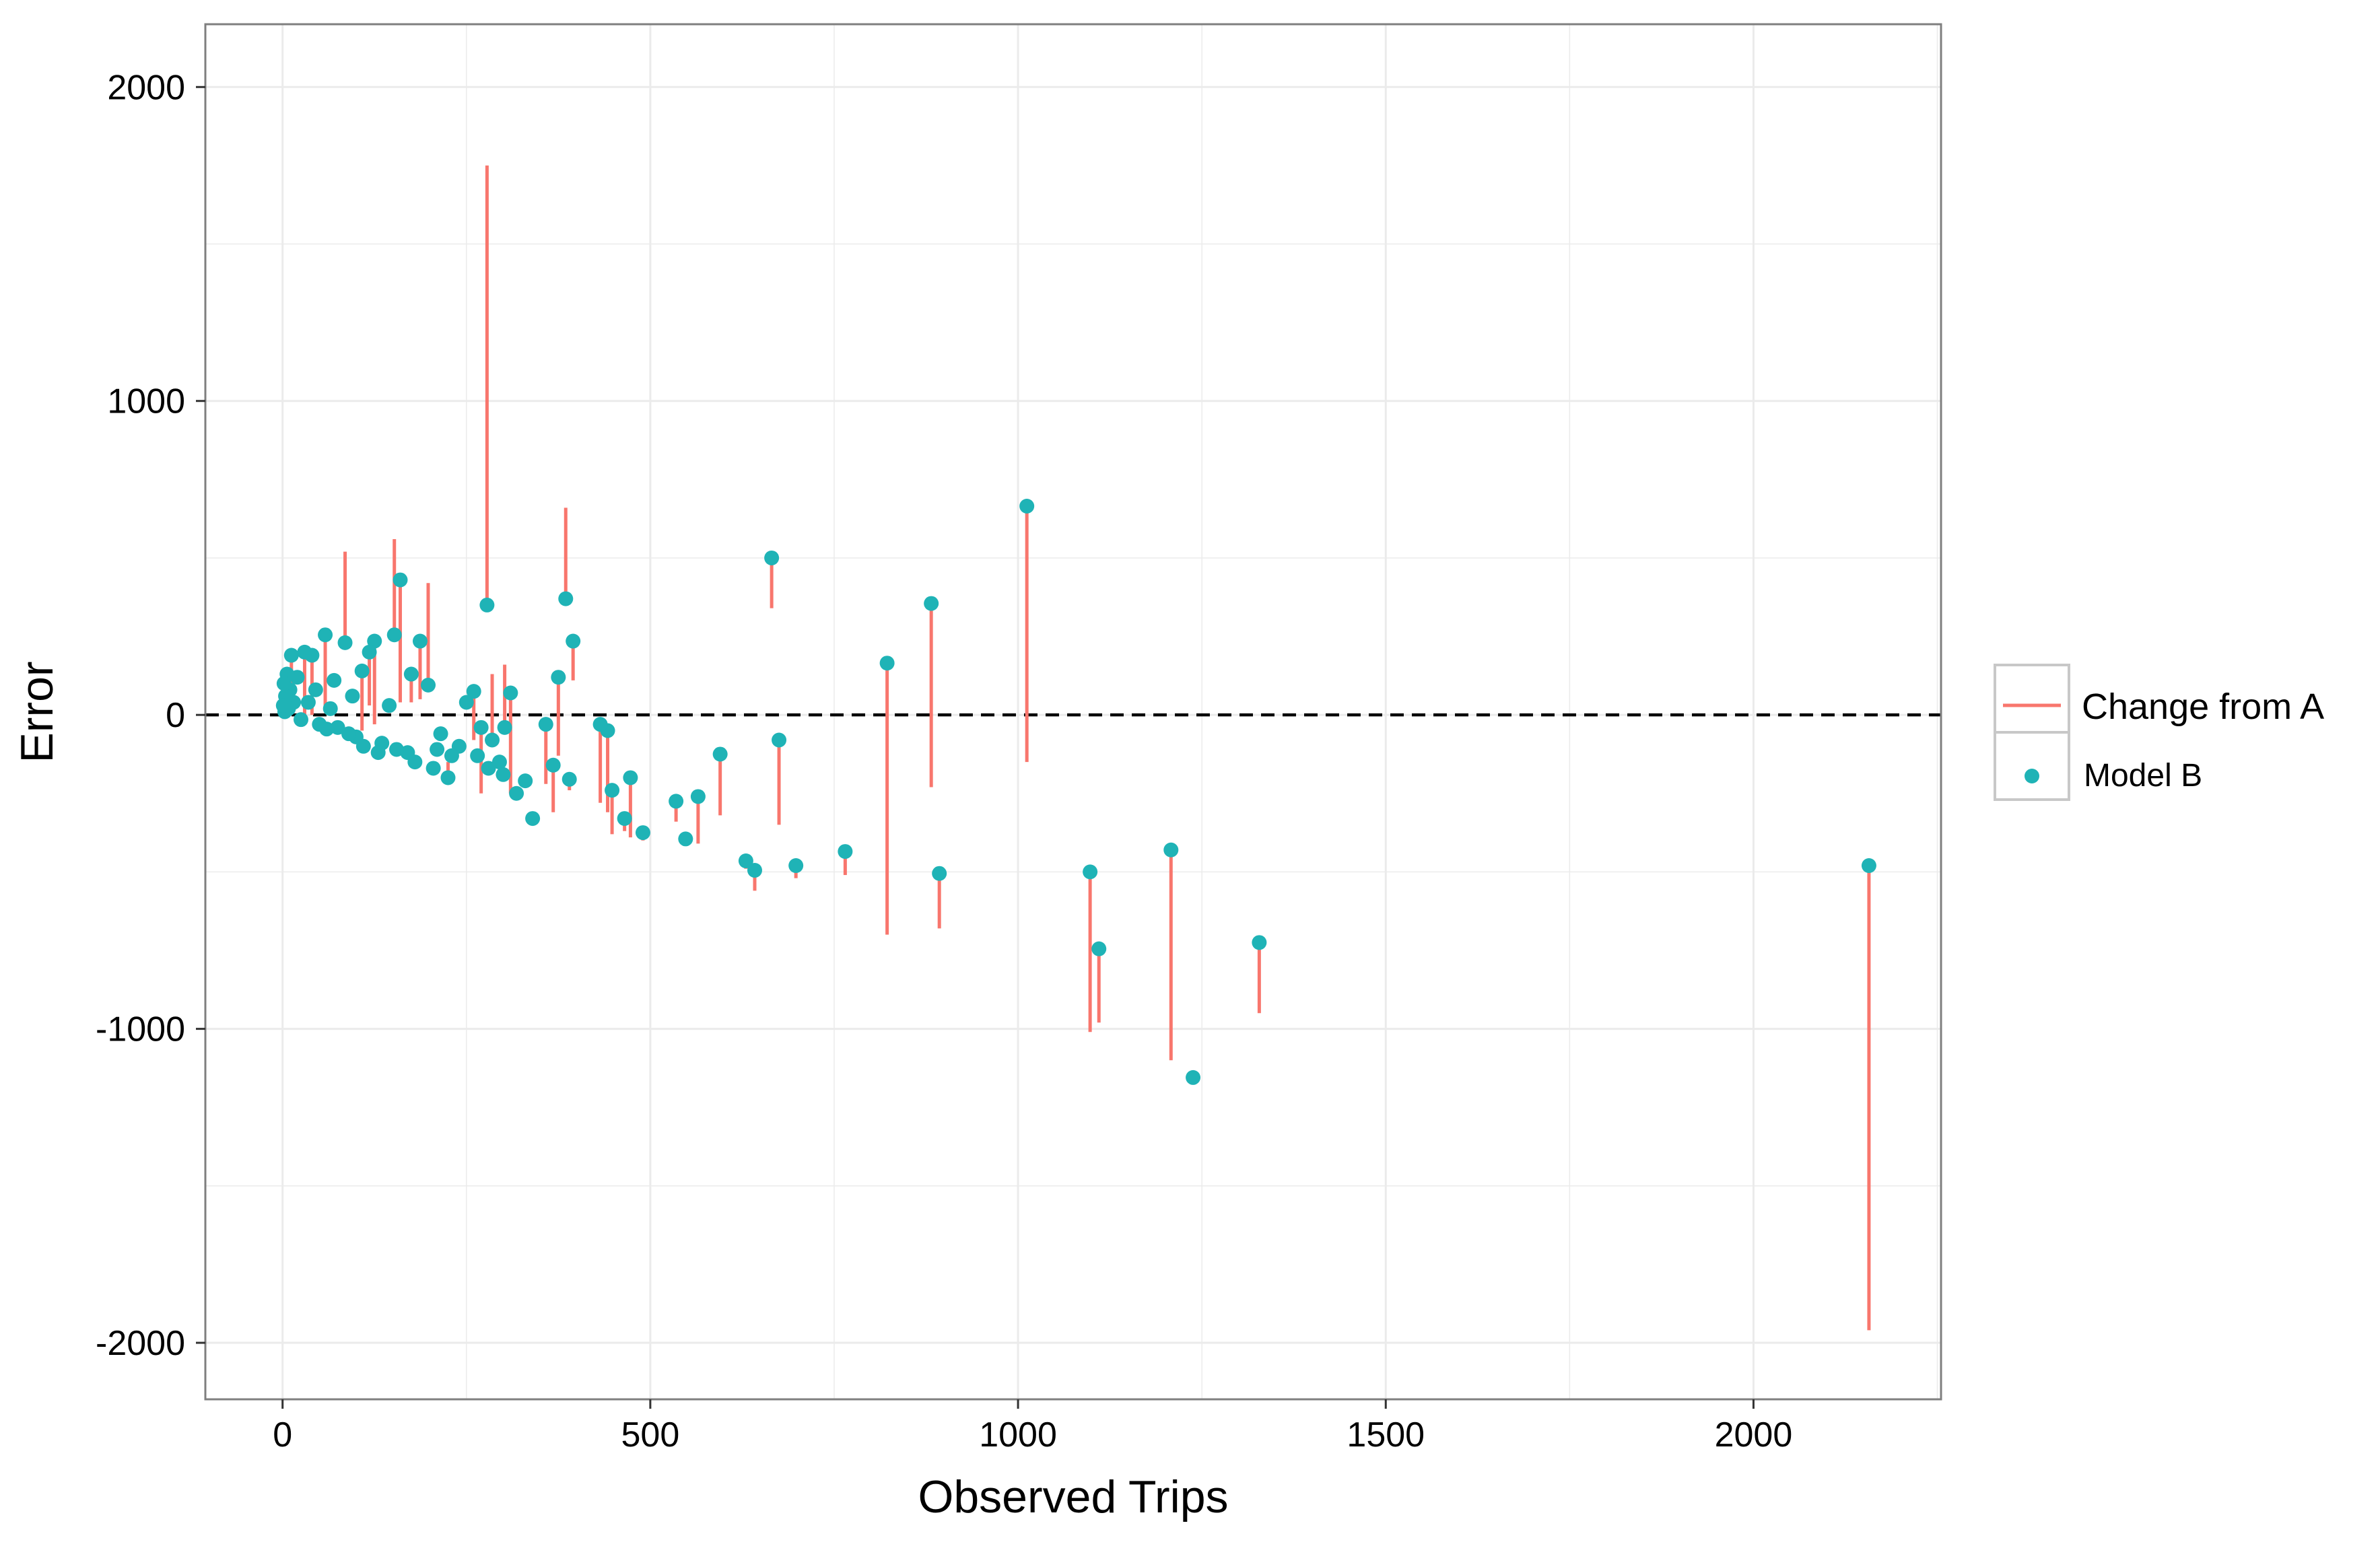 This screenshot has height=1542, width=2380. What do you see at coordinates (2159, 733) in the screenshot?
I see `legend: Change from A Model B` at bounding box center [2159, 733].